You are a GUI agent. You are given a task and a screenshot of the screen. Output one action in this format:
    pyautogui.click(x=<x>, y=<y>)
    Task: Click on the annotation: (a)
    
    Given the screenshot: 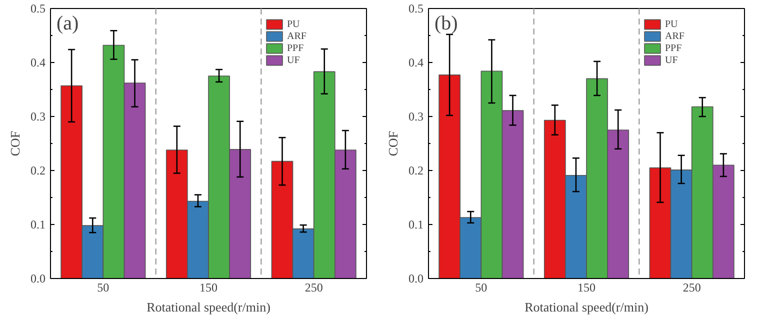 What is the action you would take?
    pyautogui.click(x=67, y=23)
    